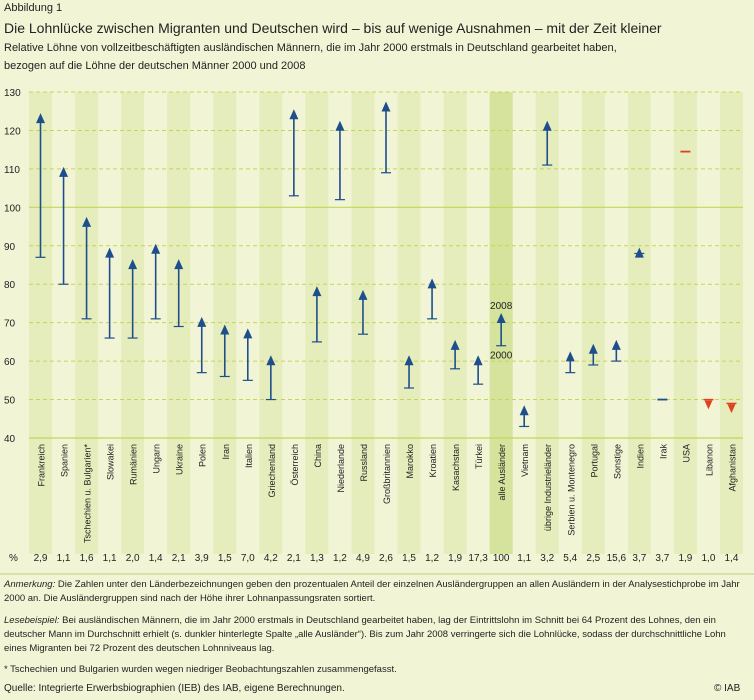 The height and width of the screenshot is (700, 754). I want to click on category-percent: 2,0, so click(133, 558).